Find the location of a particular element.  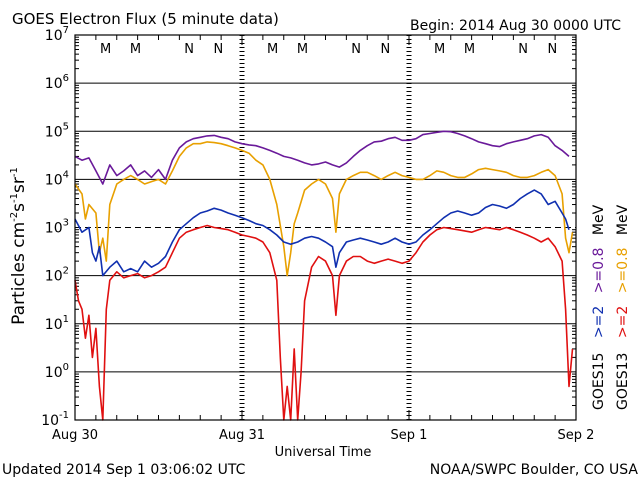

y-tick-label: 10¹ is located at coordinates (57, 323).